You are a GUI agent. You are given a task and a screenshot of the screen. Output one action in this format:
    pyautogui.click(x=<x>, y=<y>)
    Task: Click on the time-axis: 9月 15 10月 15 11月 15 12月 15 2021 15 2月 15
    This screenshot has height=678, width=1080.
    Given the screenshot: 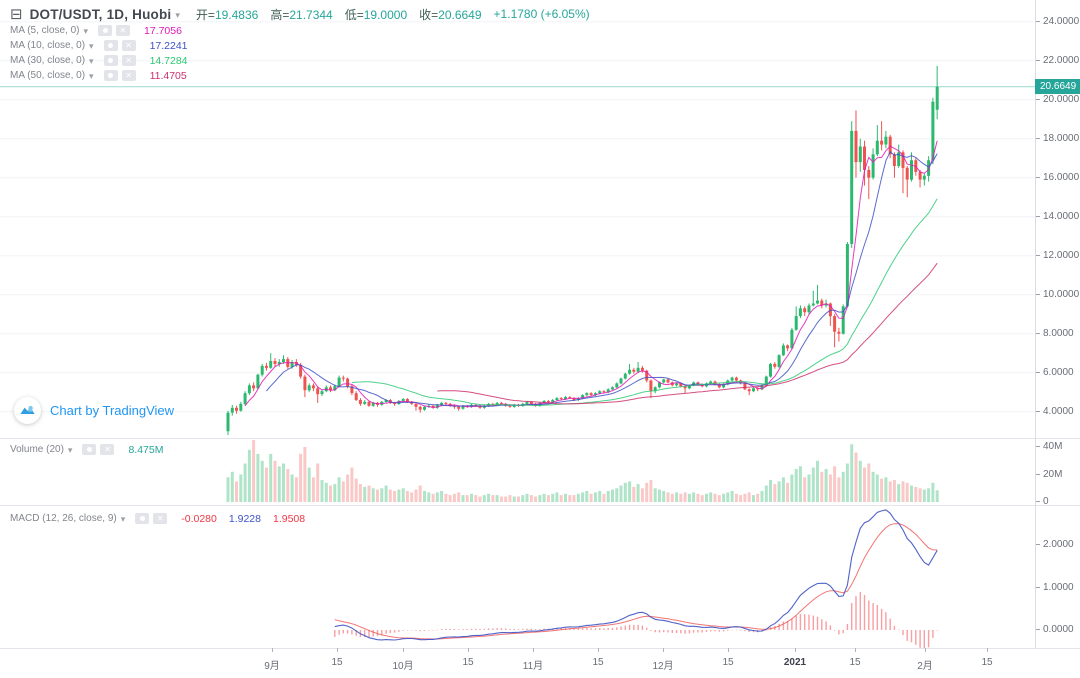 What is the action you would take?
    pyautogui.click(x=540, y=663)
    